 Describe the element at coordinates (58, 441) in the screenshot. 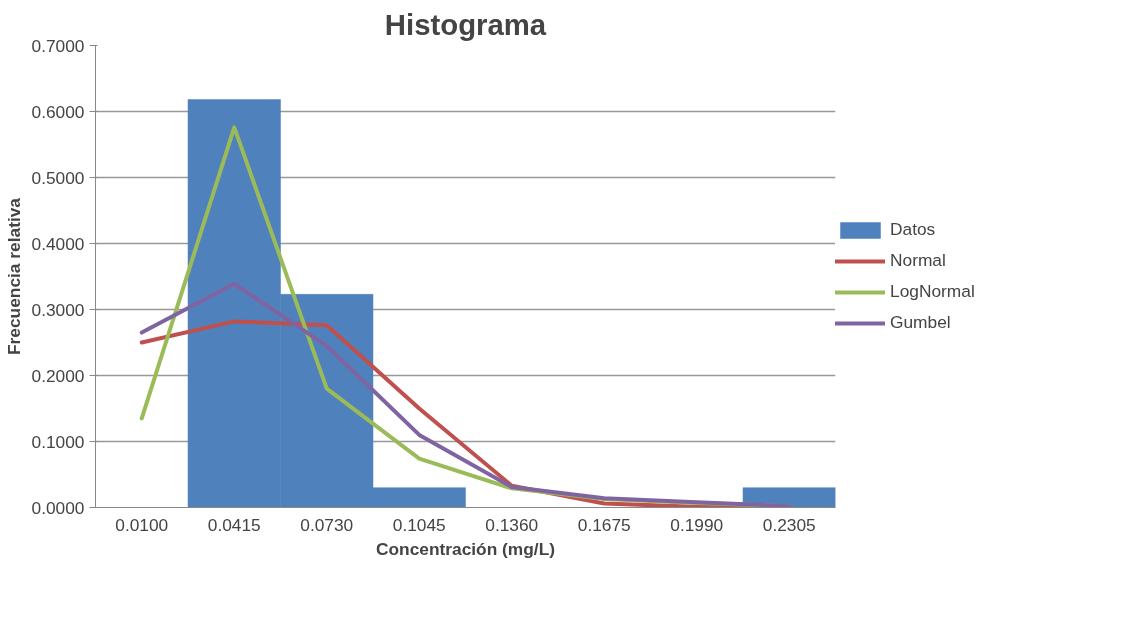

I see `y-tick-label: 0.1000` at that location.